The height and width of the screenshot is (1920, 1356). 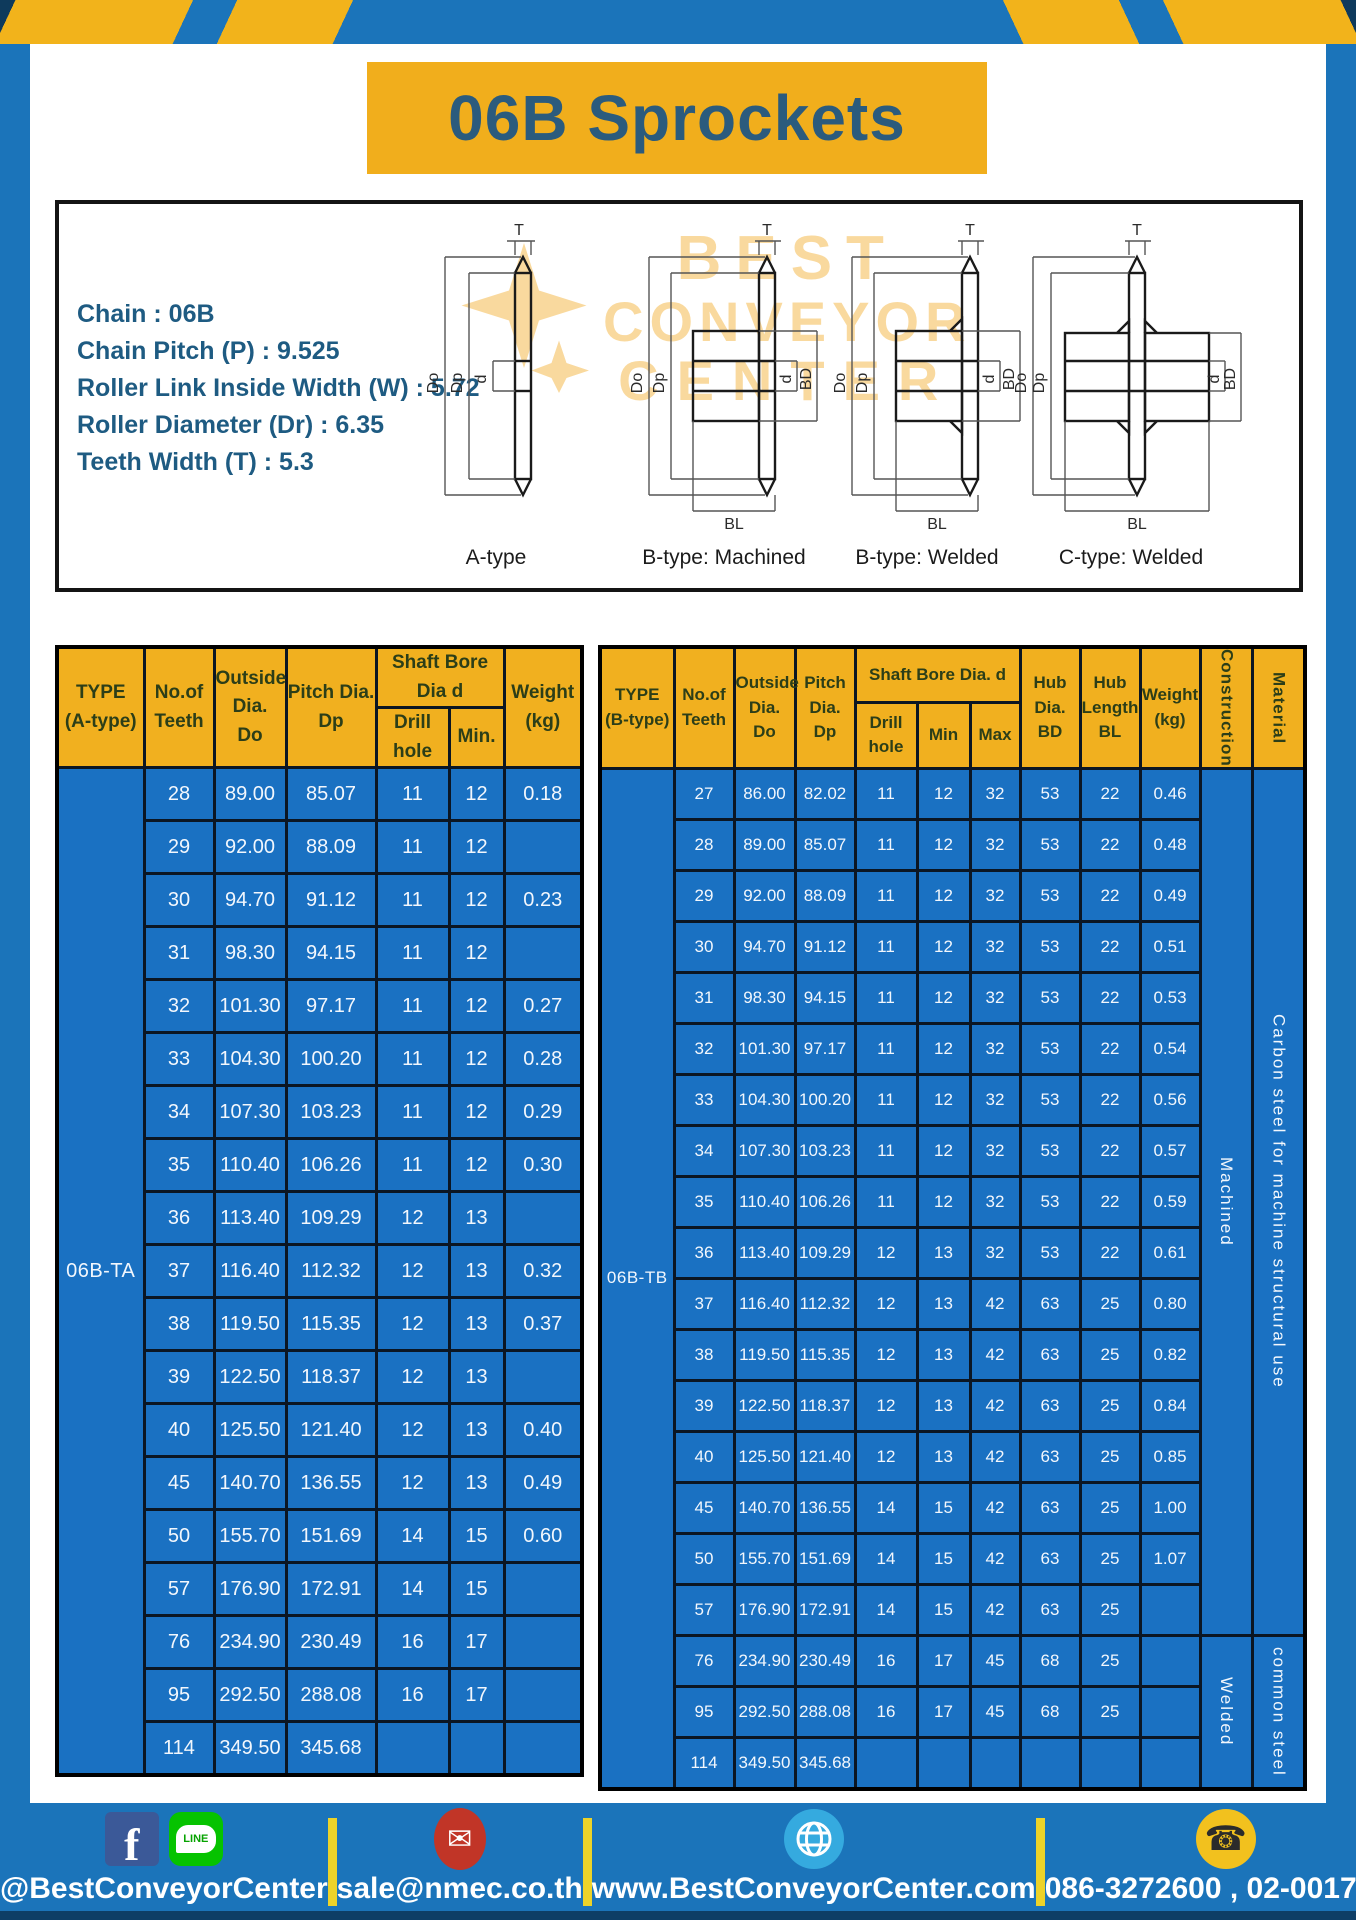 I want to click on table-b-cell: 94.70, so click(x=764, y=946).